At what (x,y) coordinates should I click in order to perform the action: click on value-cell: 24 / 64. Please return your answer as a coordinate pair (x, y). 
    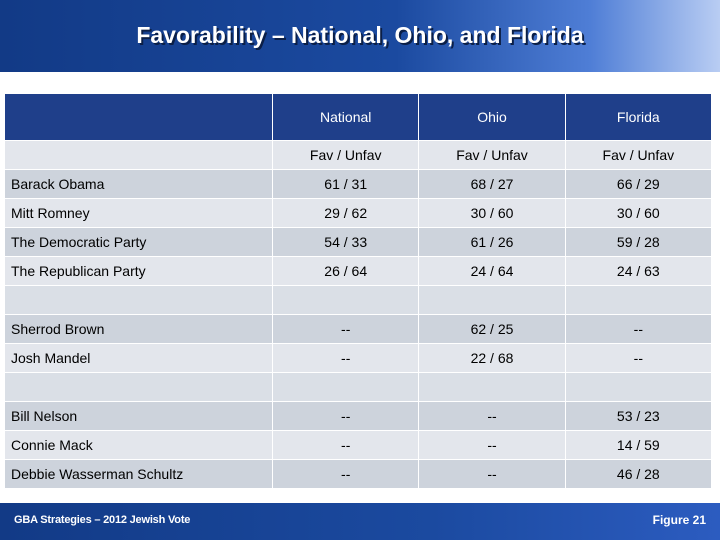
    Looking at the image, I should click on (492, 271).